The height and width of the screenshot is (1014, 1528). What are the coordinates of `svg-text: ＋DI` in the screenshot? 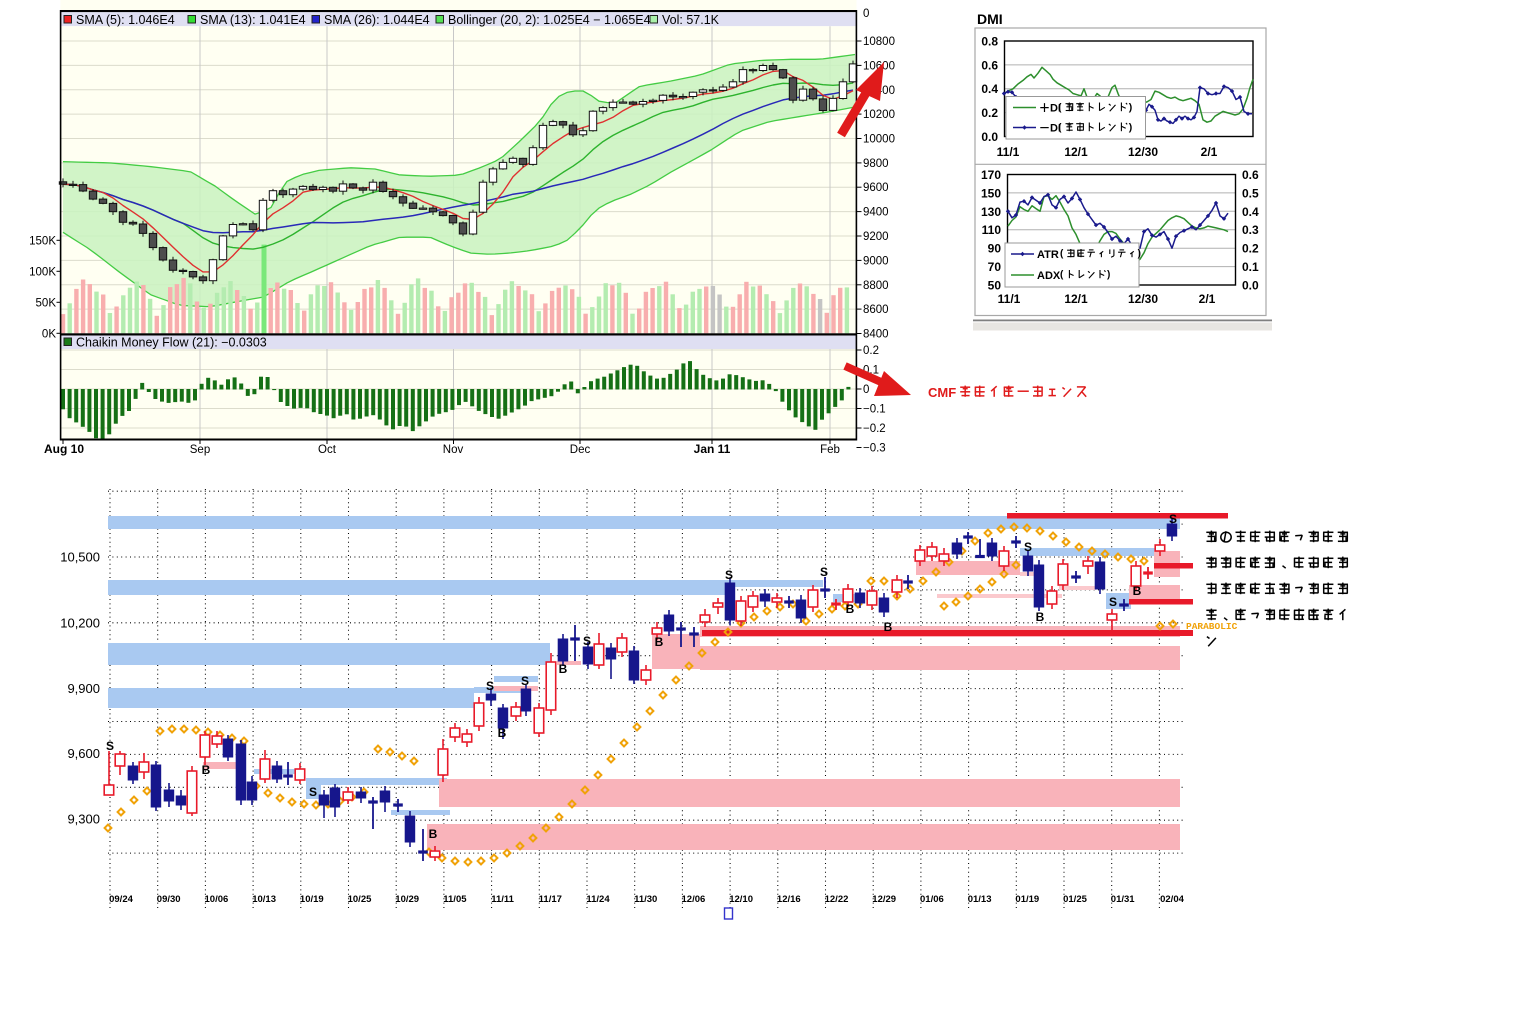 It's located at (1050, 109).